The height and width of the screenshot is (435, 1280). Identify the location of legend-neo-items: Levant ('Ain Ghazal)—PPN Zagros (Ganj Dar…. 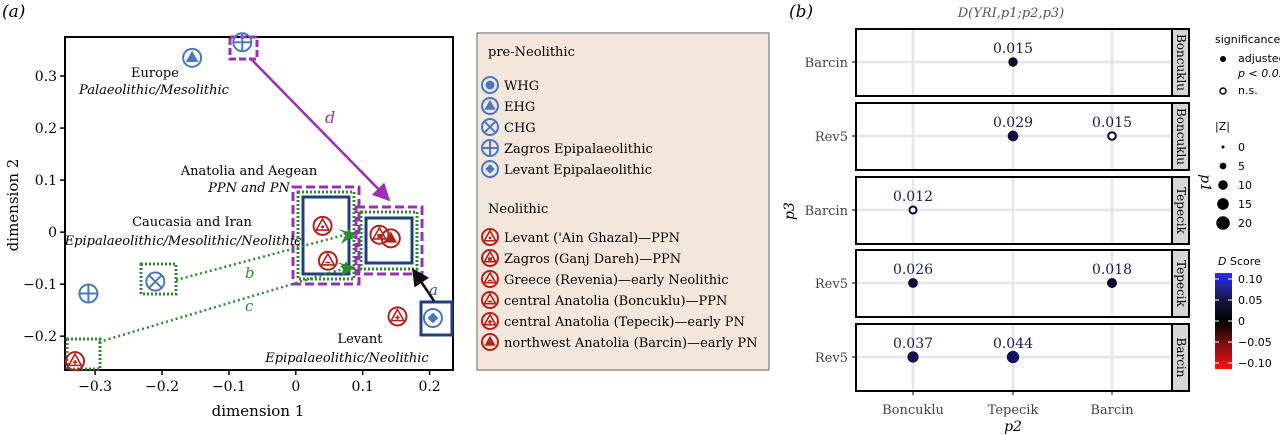
(619, 289).